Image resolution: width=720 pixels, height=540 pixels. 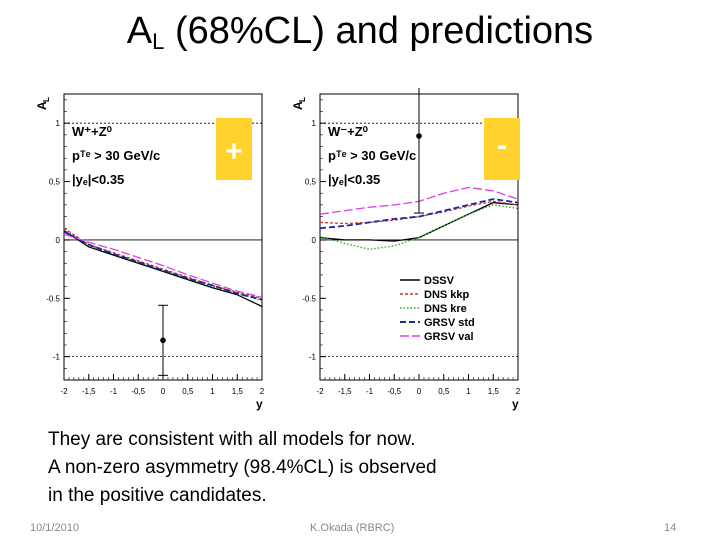 What do you see at coordinates (449, 323) in the screenshot?
I see `legend-label: GRSV std` at bounding box center [449, 323].